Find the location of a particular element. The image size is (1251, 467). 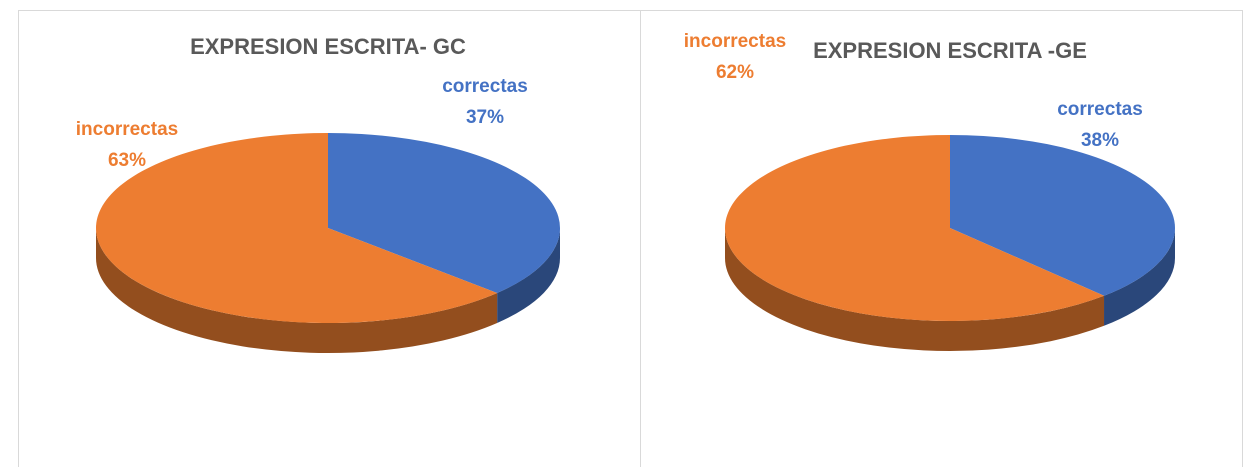

data-label-value: 63% is located at coordinates (127, 160).